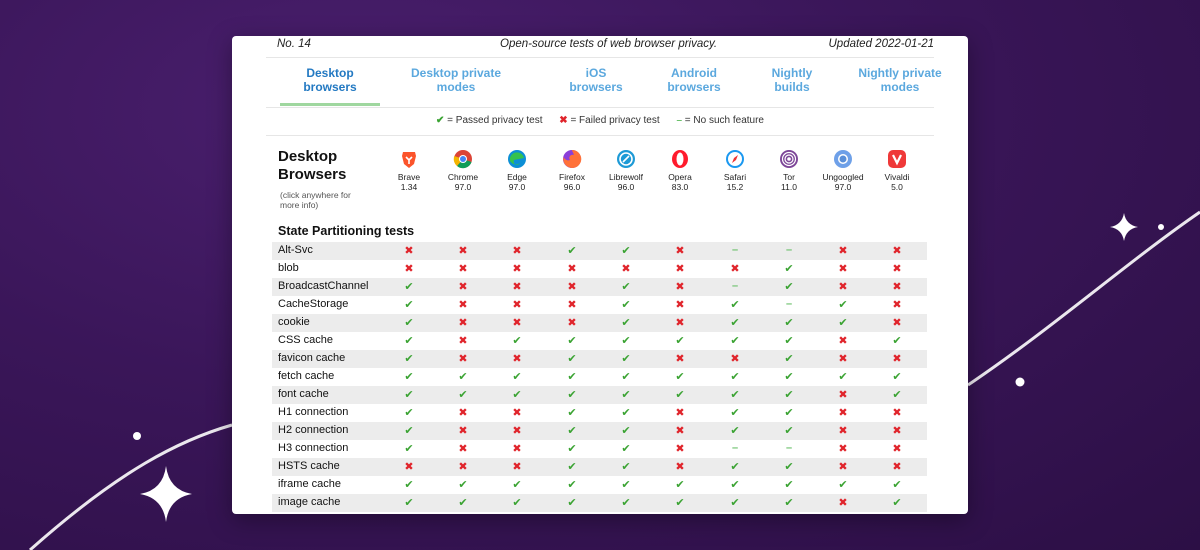 Image resolution: width=1200 pixels, height=550 pixels. What do you see at coordinates (599, 485) in the screenshot?
I see `table-row: iframe cache ✔ ✔ ✔ ✔ ✔ ✔ ✔ ✔ ✔ ✔` at bounding box center [599, 485].